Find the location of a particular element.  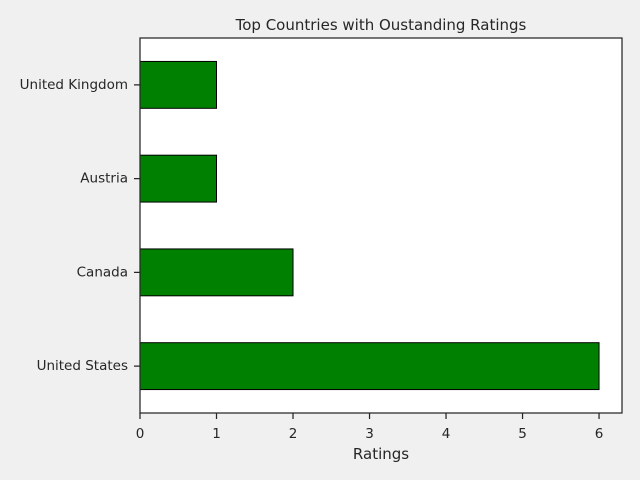

x-tick-label: 0 is located at coordinates (140, 434).